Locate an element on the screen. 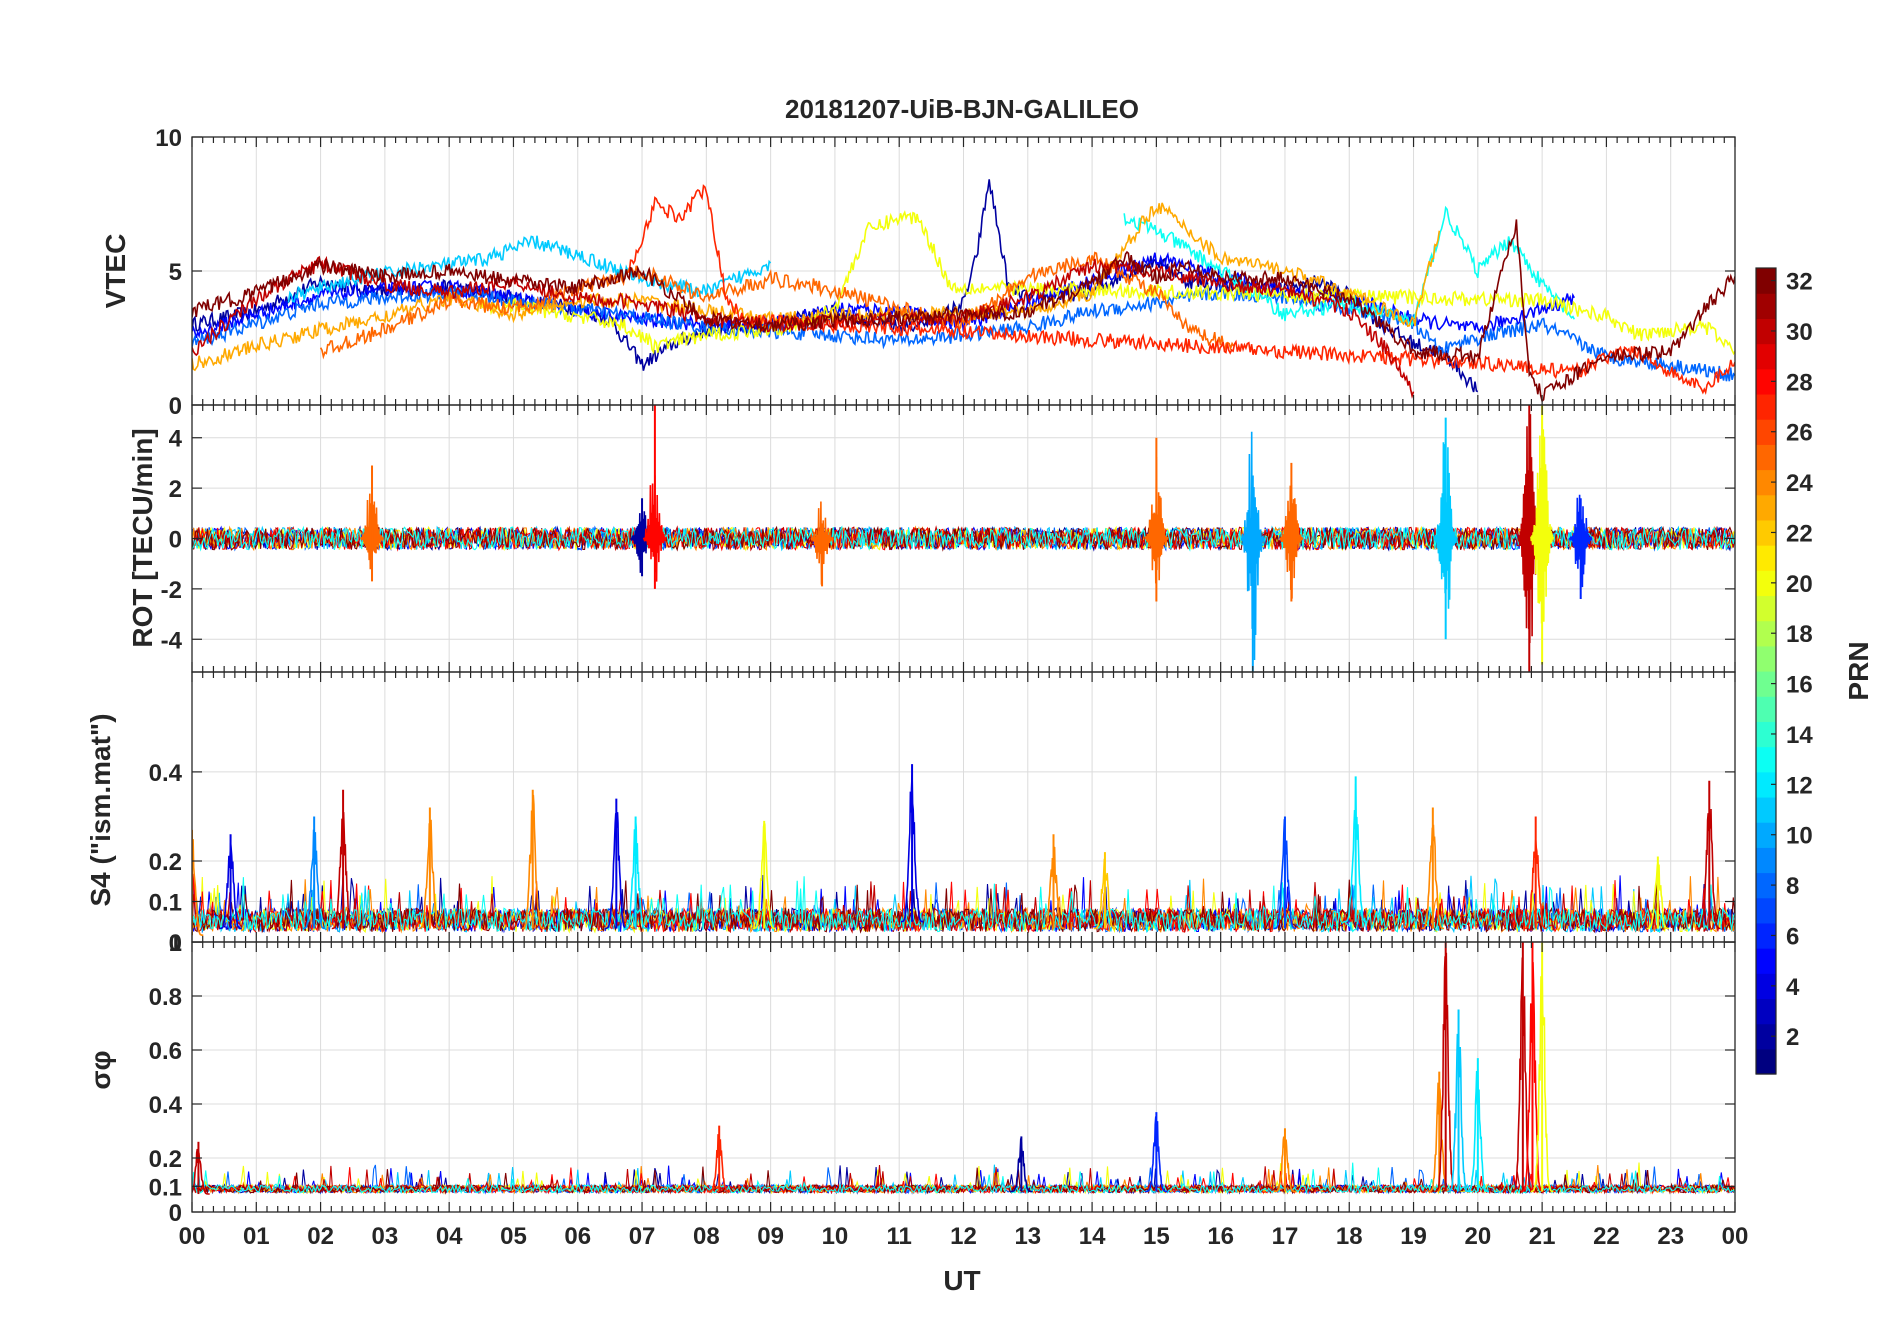 The width and height of the screenshot is (1902, 1330). y-tick-label-sigma_phi: 0.2 is located at coordinates (165, 1159).